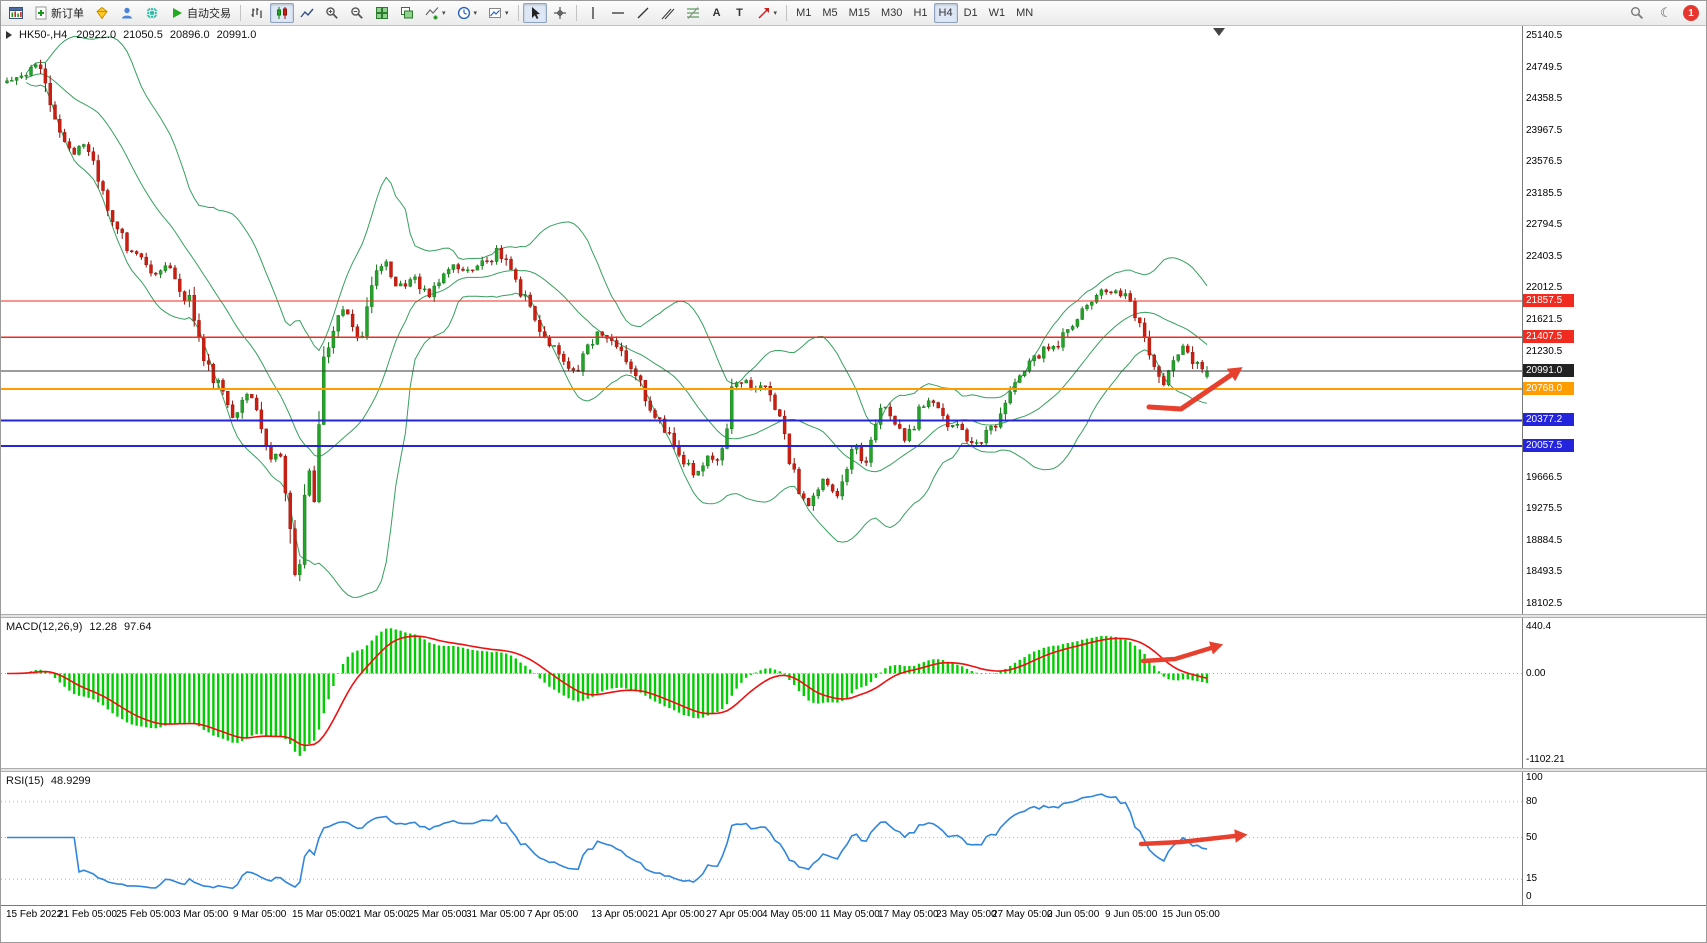 The image size is (1707, 943). I want to click on timeframe-button-d1: D1, so click(971, 13).